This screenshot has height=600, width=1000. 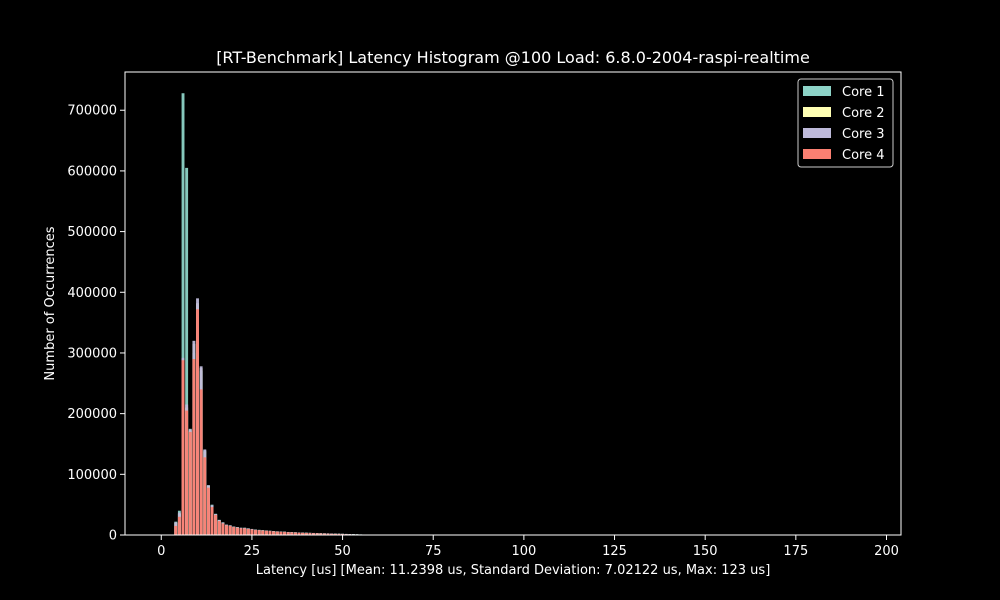 What do you see at coordinates (92, 414) in the screenshot?
I see `y-tick-label: 200000` at bounding box center [92, 414].